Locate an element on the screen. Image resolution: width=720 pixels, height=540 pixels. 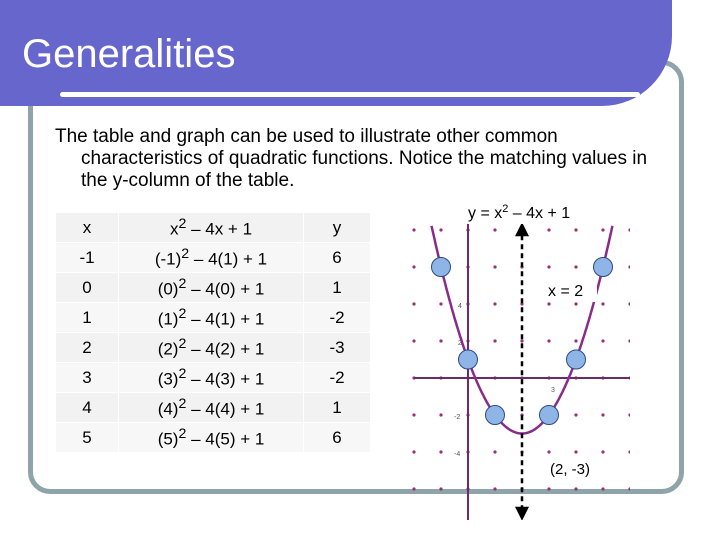
cell-x: 4 is located at coordinates (87, 407).